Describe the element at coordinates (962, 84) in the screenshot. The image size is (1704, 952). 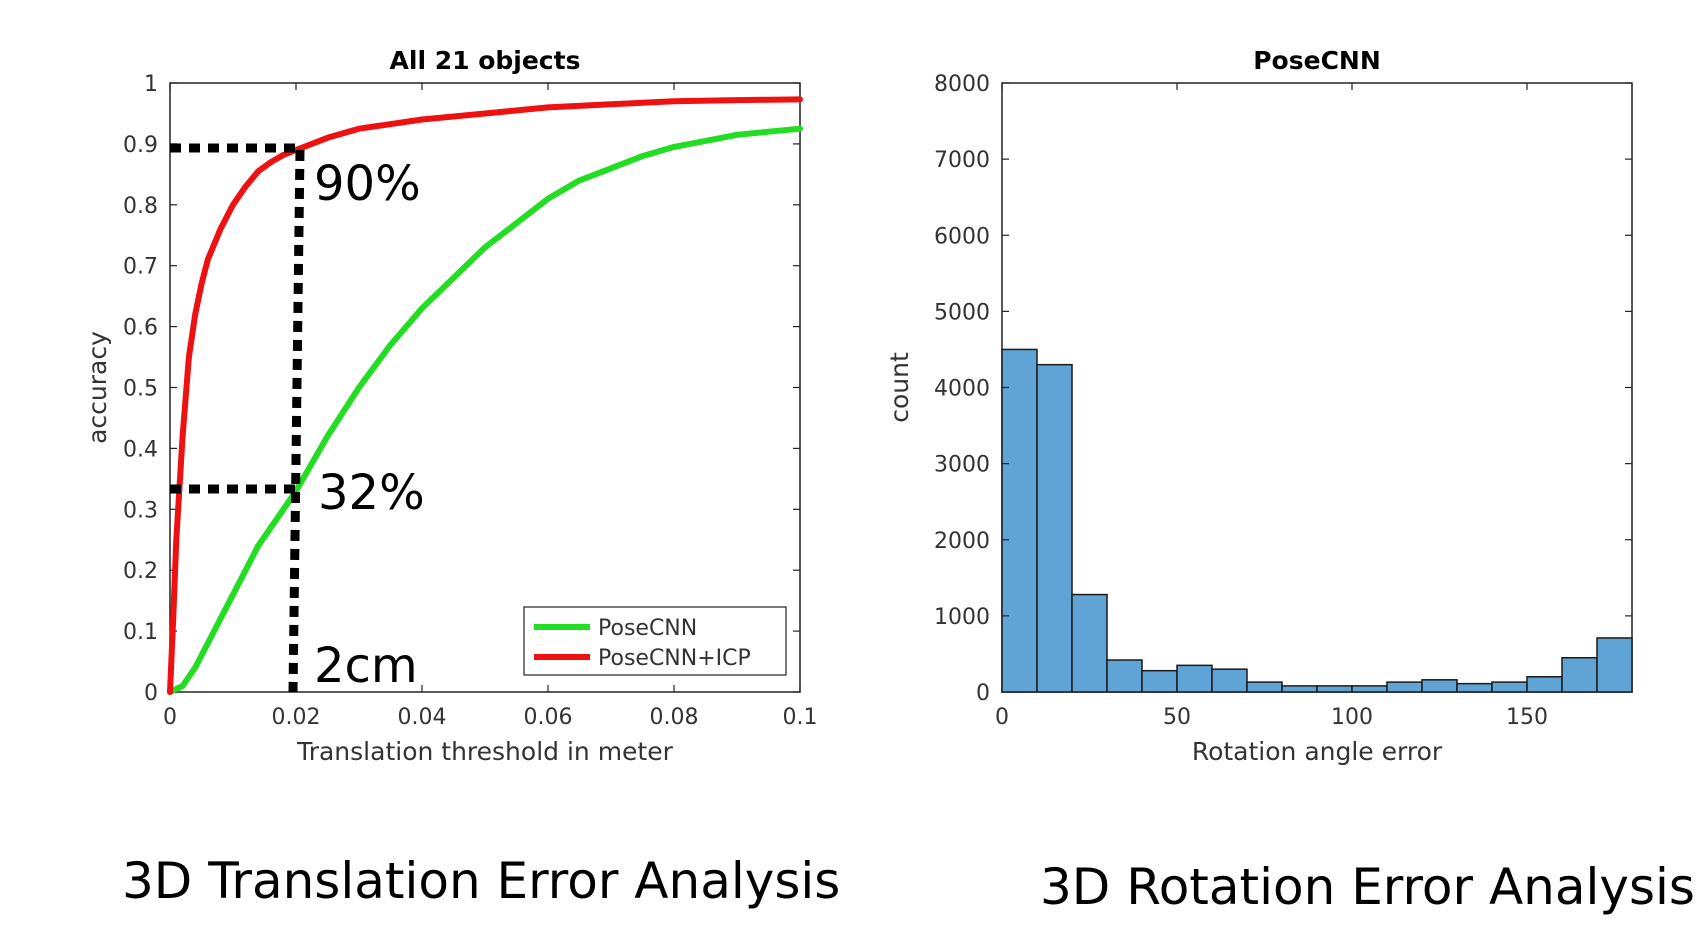
I see `y-tick-label: 8000` at that location.